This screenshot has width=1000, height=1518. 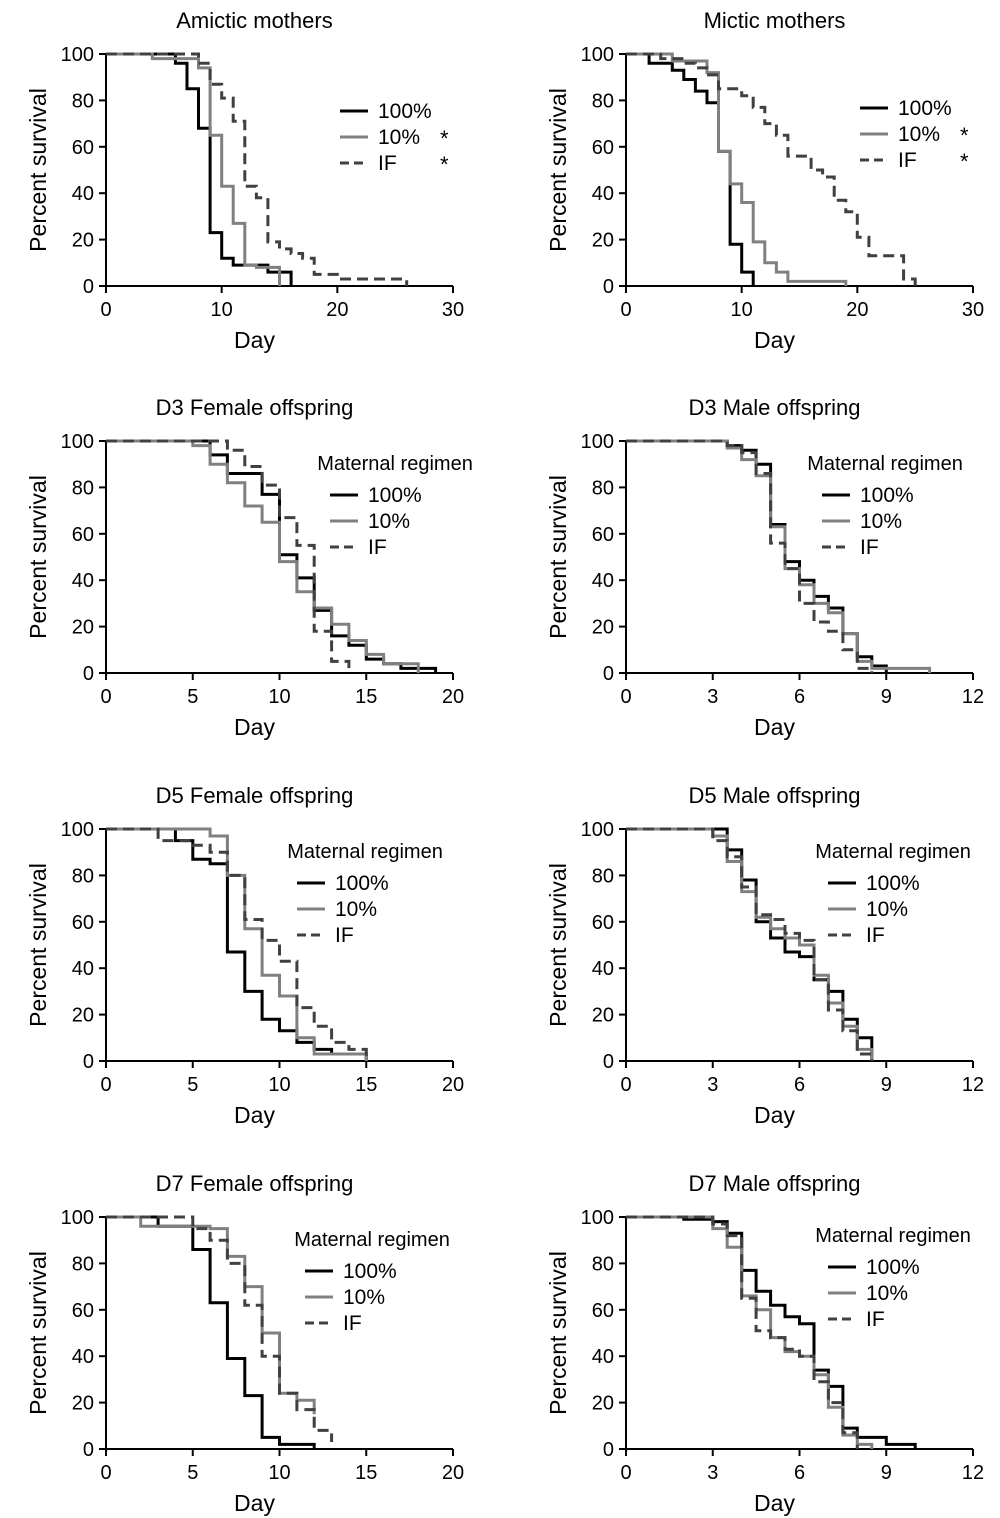 What do you see at coordinates (775, 20) in the screenshot?
I see `panel-title: Mictic mothers` at bounding box center [775, 20].